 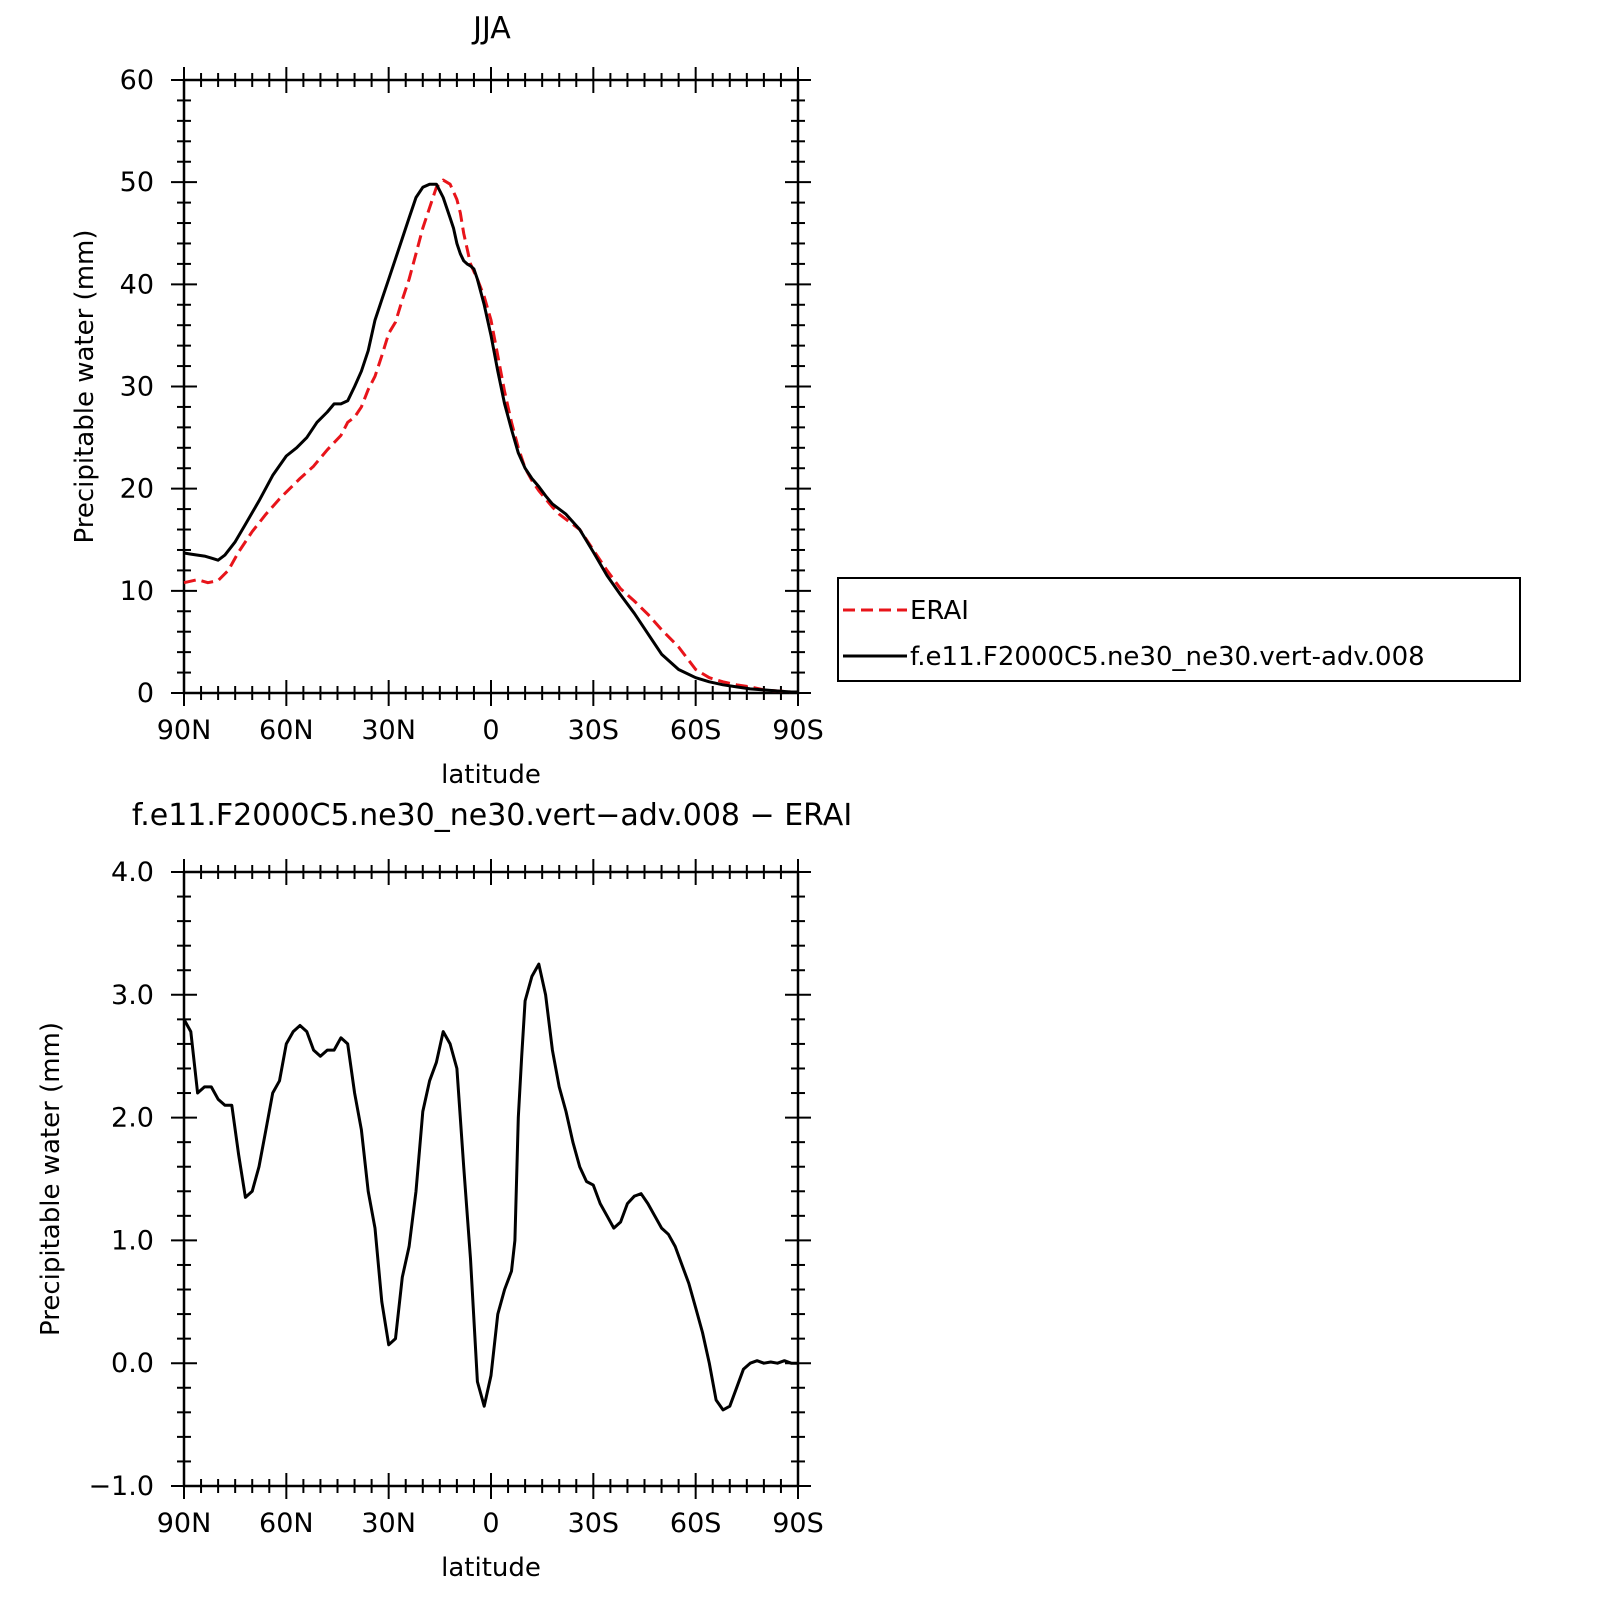 What do you see at coordinates (51, 1179) in the screenshot?
I see `bottom-y-axis-label: Precipitable water (mm)` at bounding box center [51, 1179].